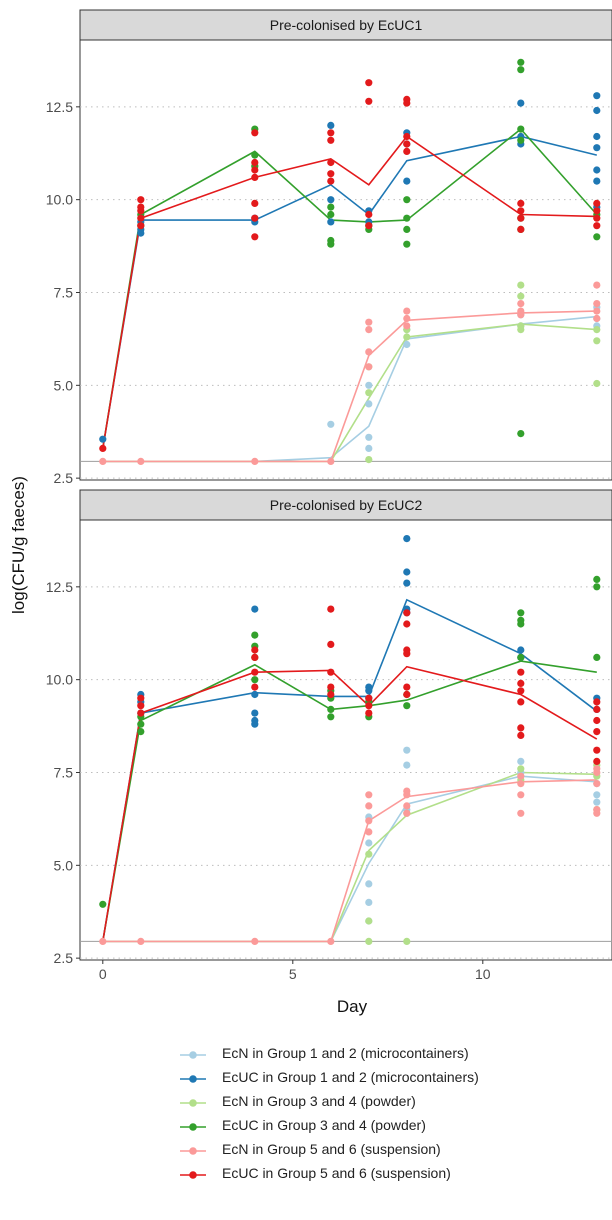 This screenshot has width=612, height=1220. I want to click on y-tick-label: 7.5, so click(64, 292).